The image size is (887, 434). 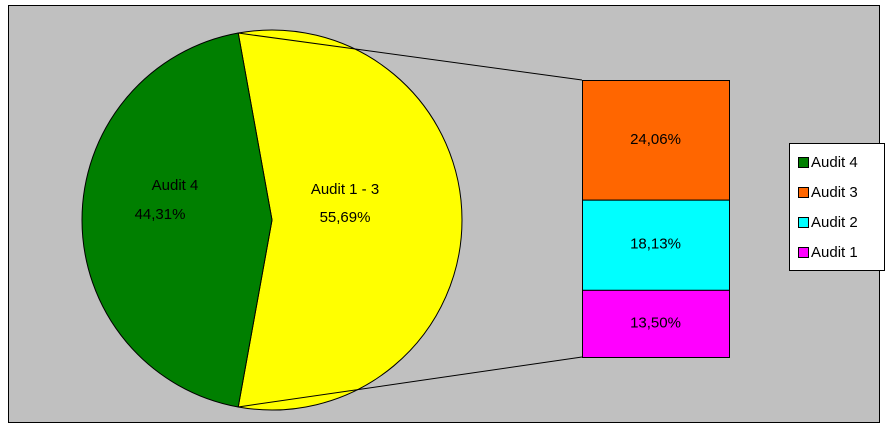 What do you see at coordinates (834, 252) in the screenshot?
I see `legend-label: Audit 1` at bounding box center [834, 252].